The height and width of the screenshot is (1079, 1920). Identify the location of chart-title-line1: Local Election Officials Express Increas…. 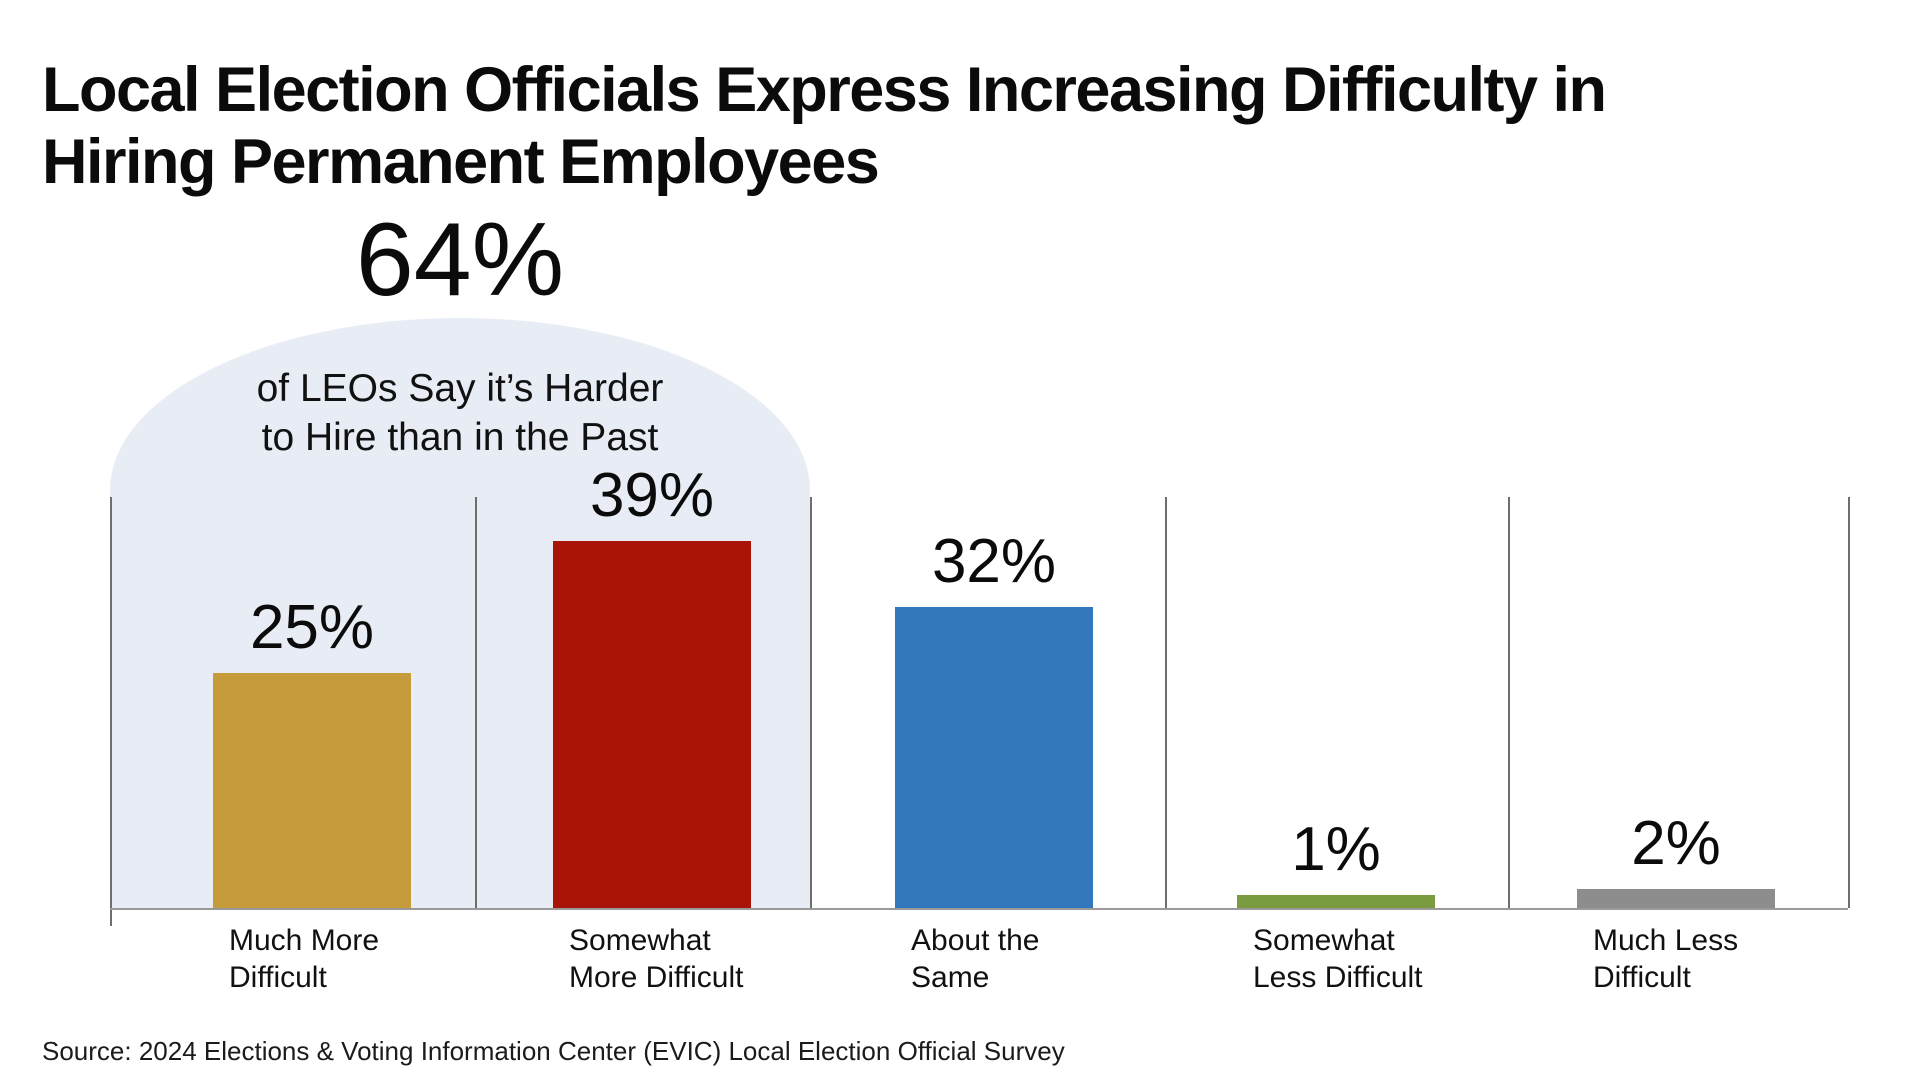
(824, 90).